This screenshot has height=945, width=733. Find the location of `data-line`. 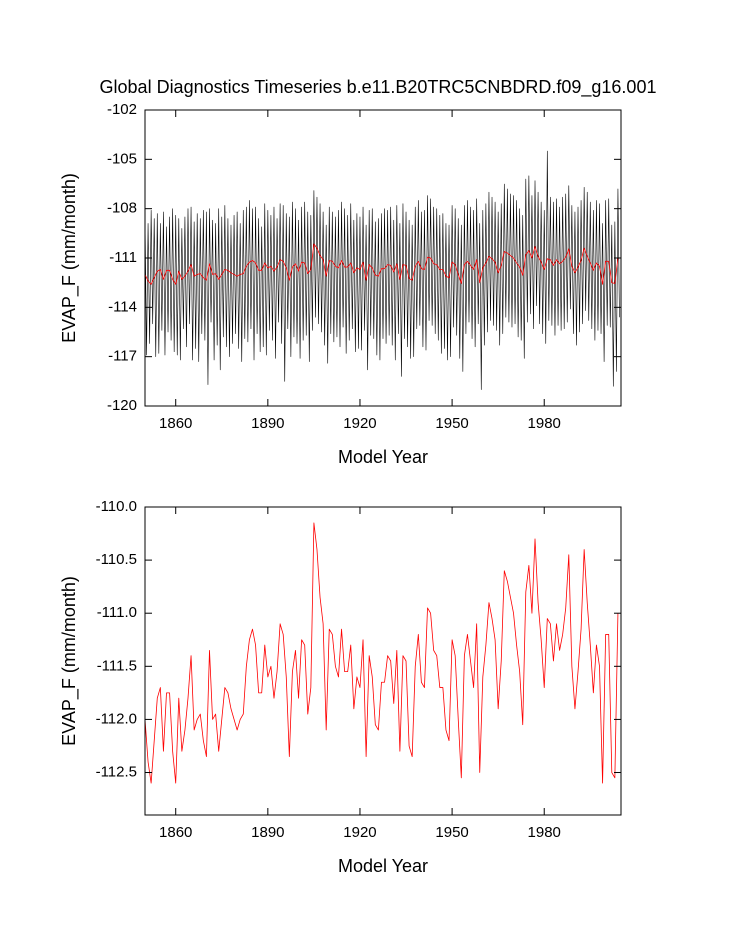

data-line is located at coordinates (381, 264).